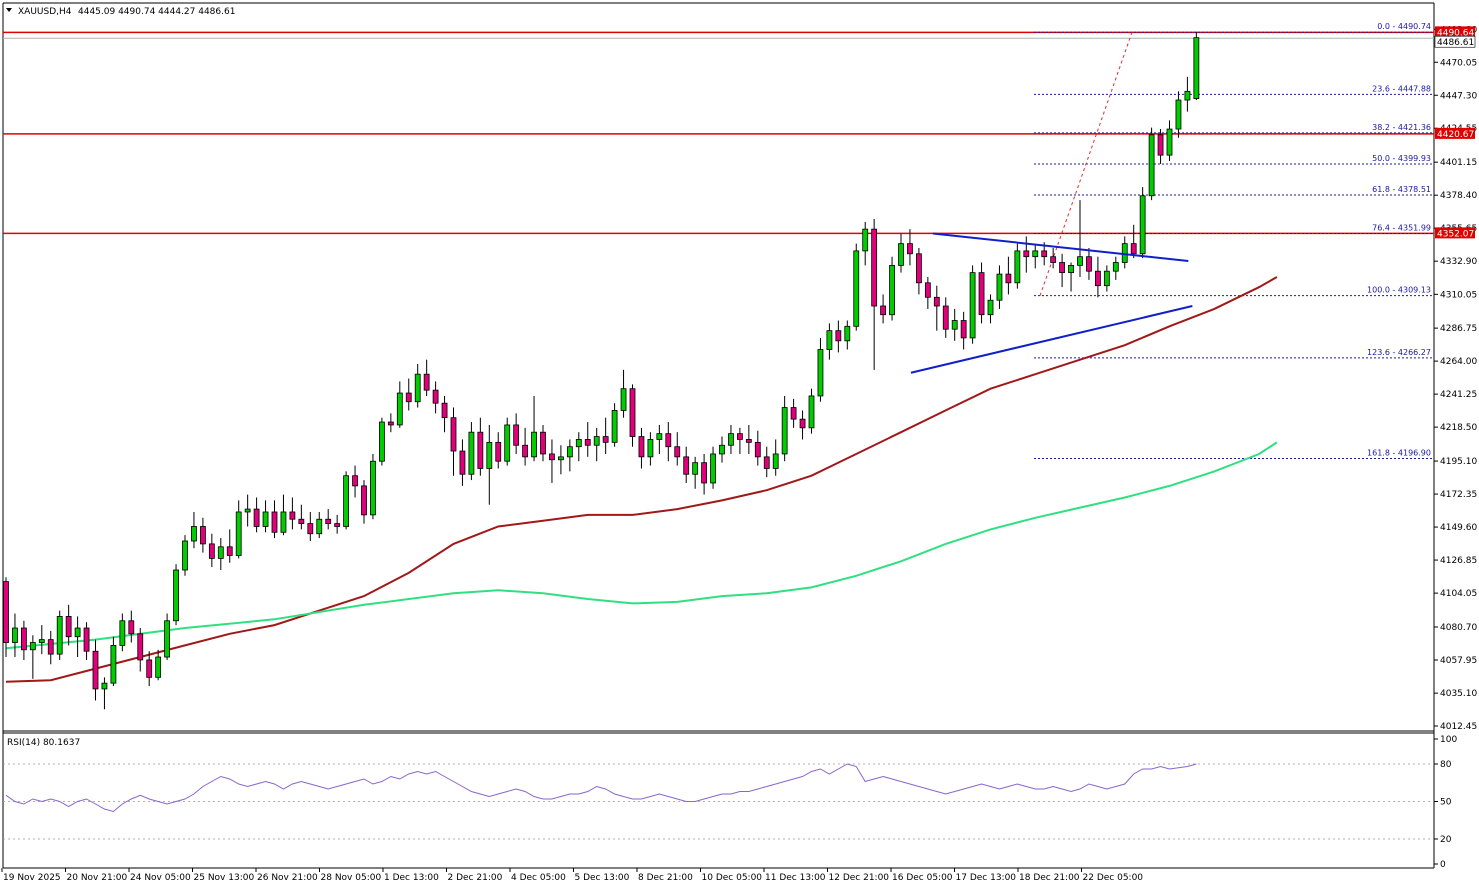 This screenshot has height=888, width=1479. I want to click on chart-header-symbol: XAUUSD,H4, so click(45, 12).